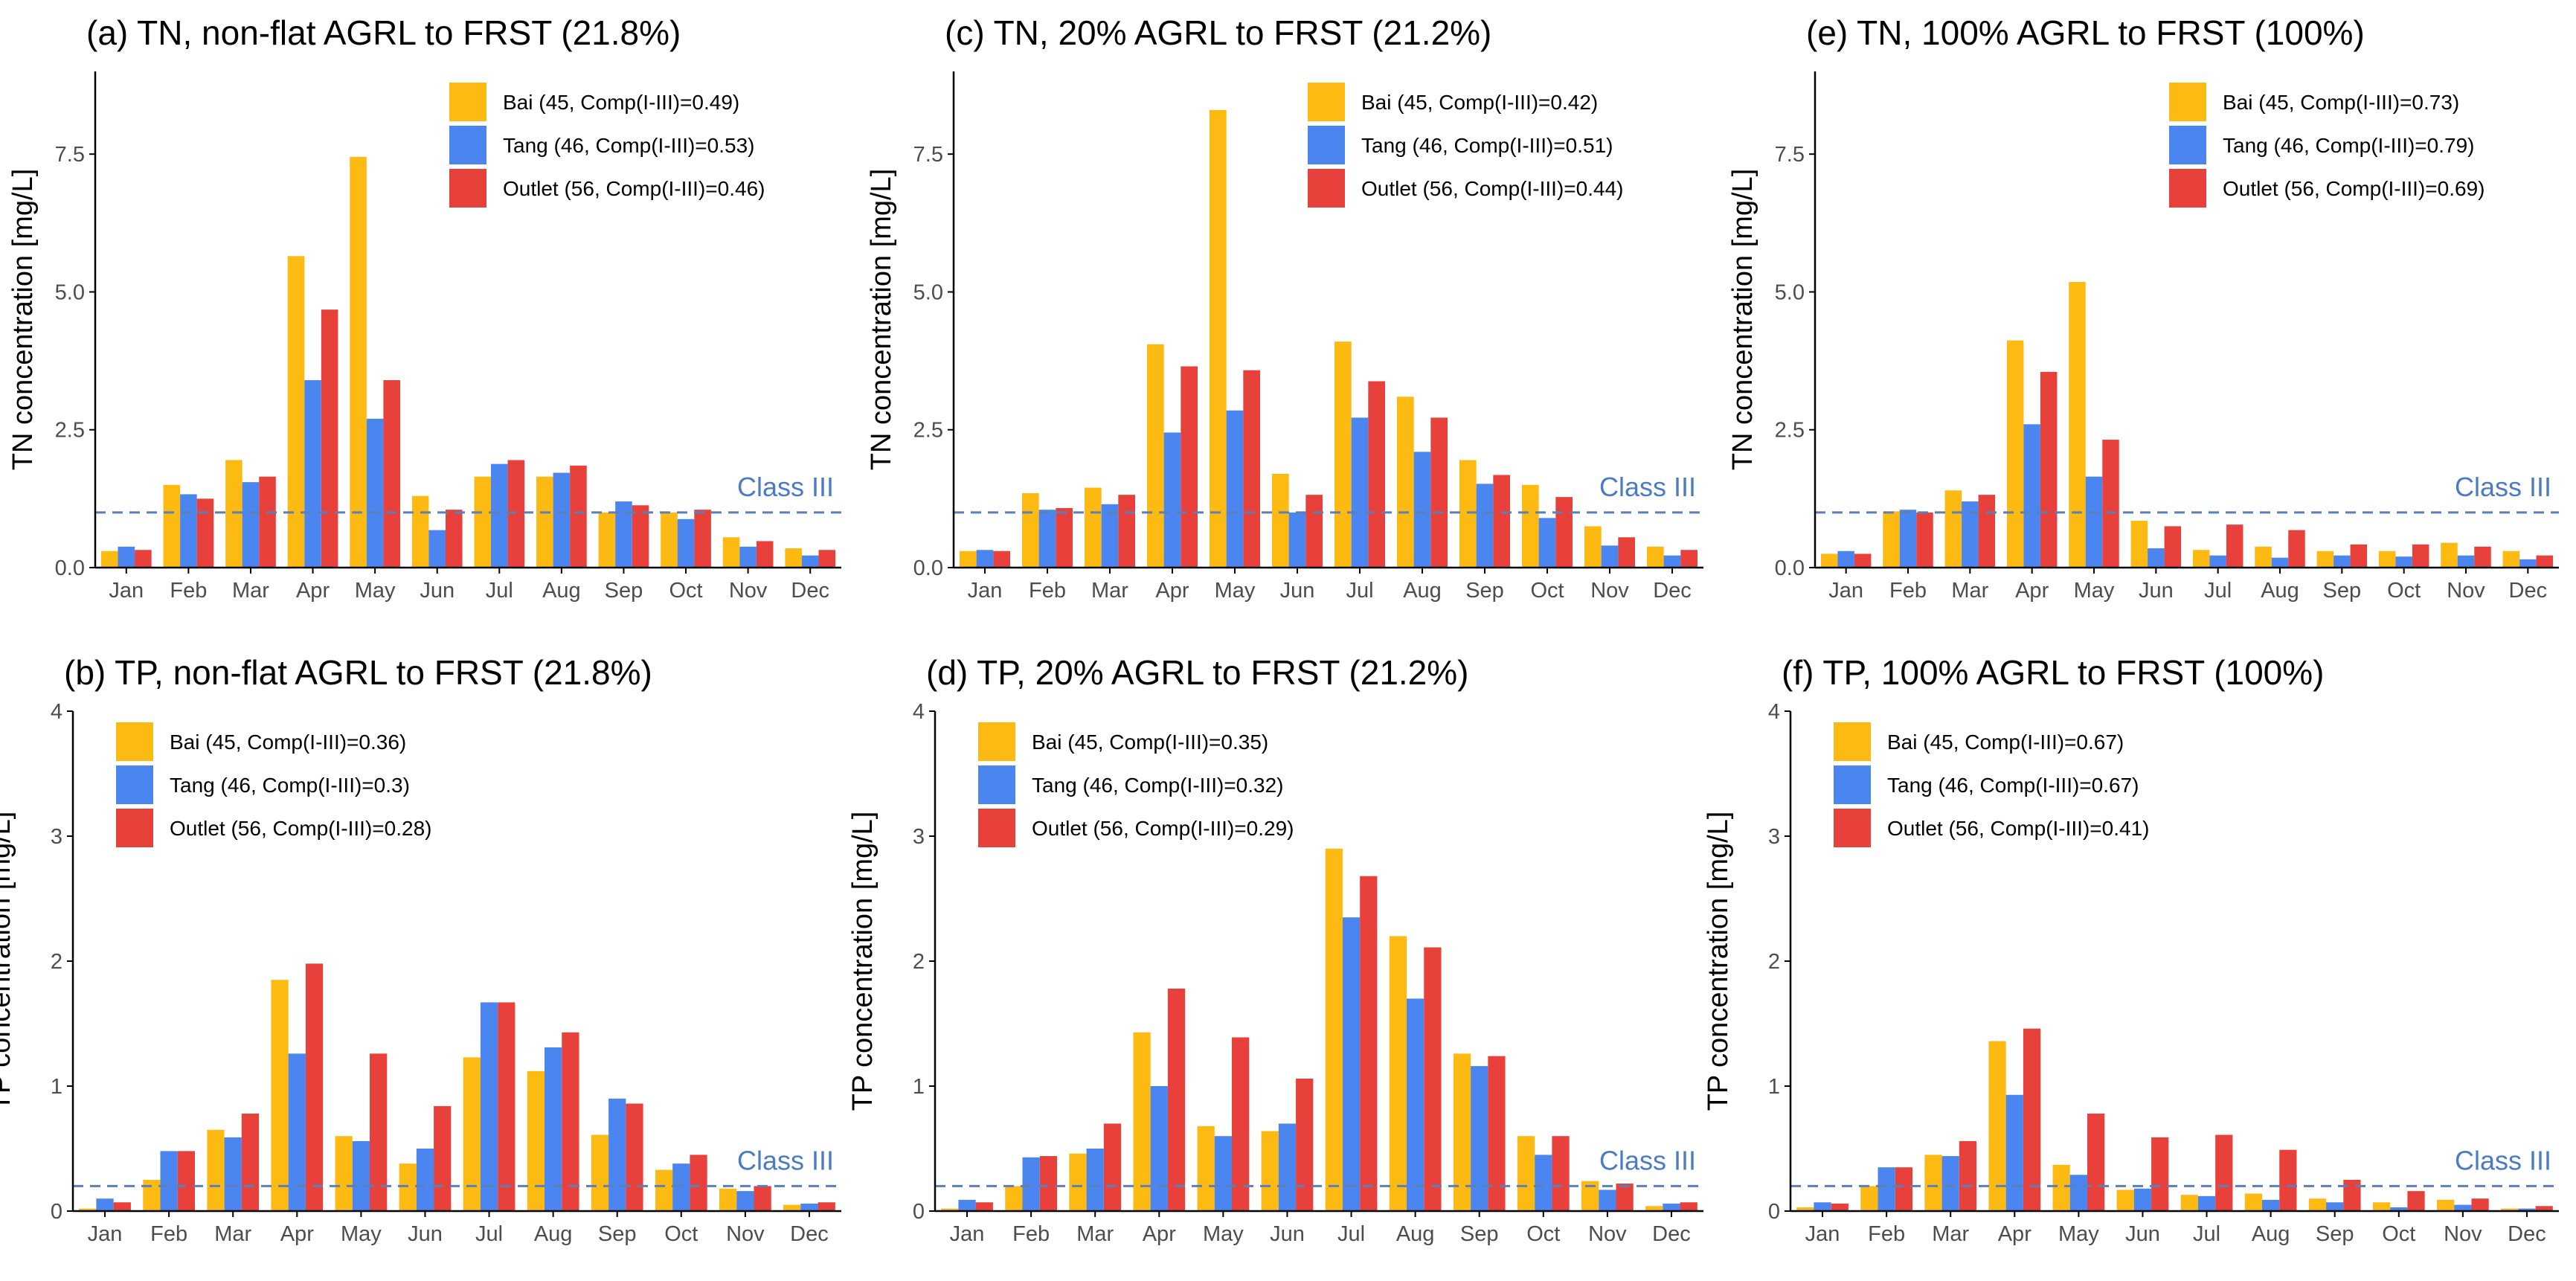  I want to click on legend-label-bai: Bai (45, Comp(I-III)=0.42), so click(1479, 102).